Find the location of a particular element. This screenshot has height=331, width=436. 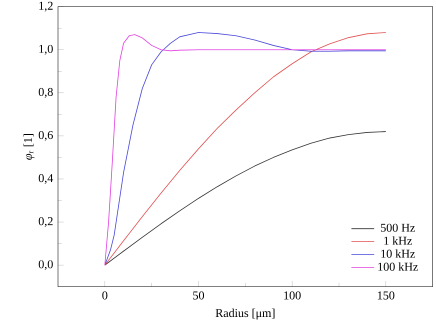

legend-label: 500 Hz is located at coordinates (397, 228).